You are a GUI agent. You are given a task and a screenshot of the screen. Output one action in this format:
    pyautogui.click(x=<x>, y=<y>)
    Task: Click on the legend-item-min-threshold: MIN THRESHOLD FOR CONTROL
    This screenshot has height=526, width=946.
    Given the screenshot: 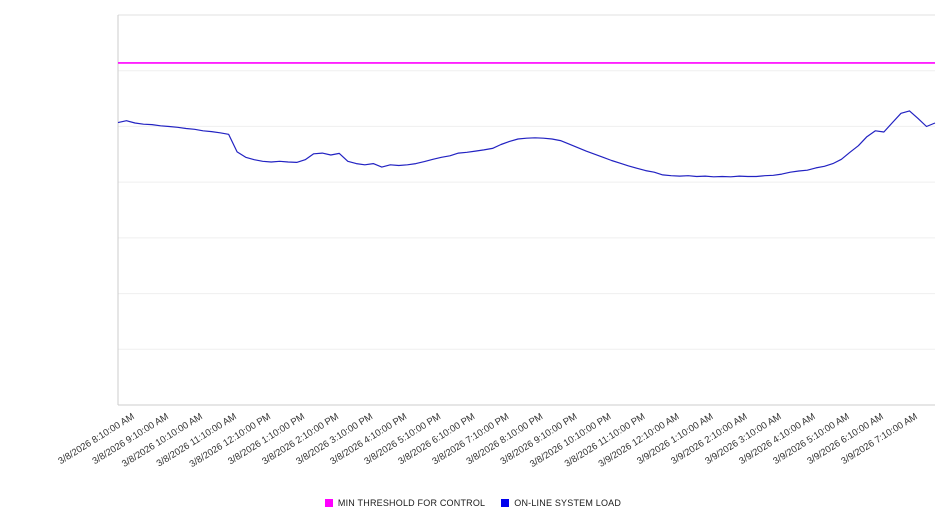 What is the action you would take?
    pyautogui.click(x=405, y=503)
    